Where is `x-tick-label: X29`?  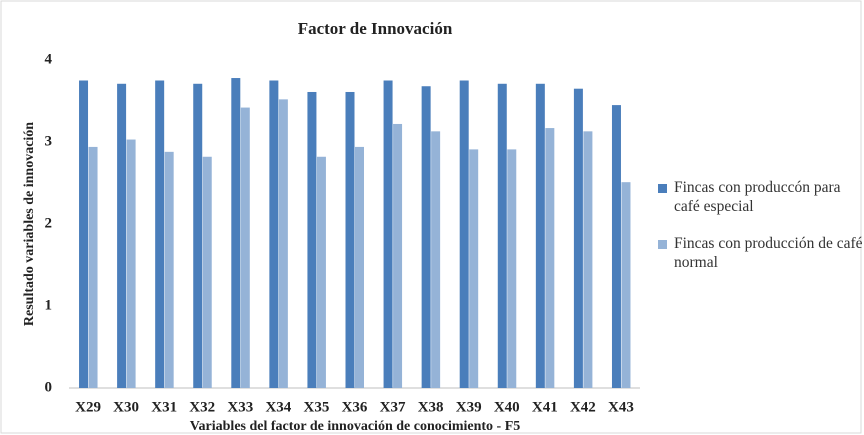
x-tick-label: X29 is located at coordinates (88, 407).